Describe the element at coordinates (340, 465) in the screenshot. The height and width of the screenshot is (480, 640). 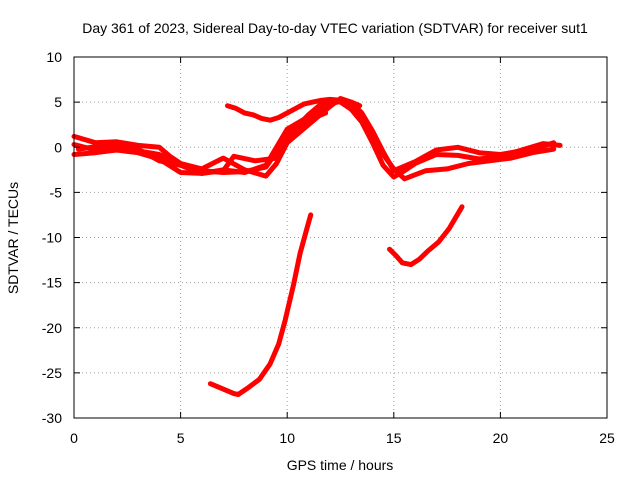
I see `x-axis-label: GPS time / hours` at that location.